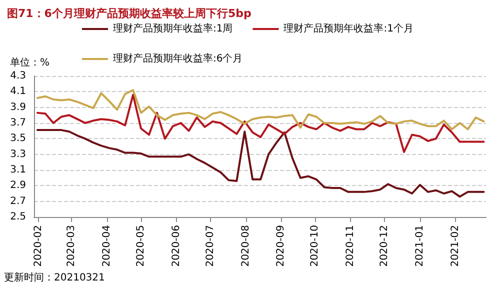 The width and height of the screenshot is (500, 283). Describe the element at coordinates (18, 154) in the screenshot. I see `y-tick-label: 3.3` at that location.